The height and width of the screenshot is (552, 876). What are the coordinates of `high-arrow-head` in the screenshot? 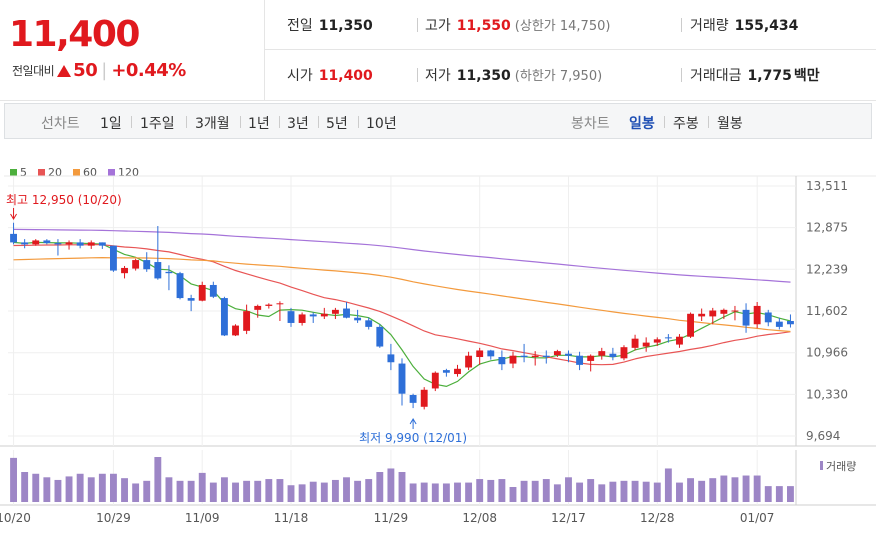 It's located at (13, 216).